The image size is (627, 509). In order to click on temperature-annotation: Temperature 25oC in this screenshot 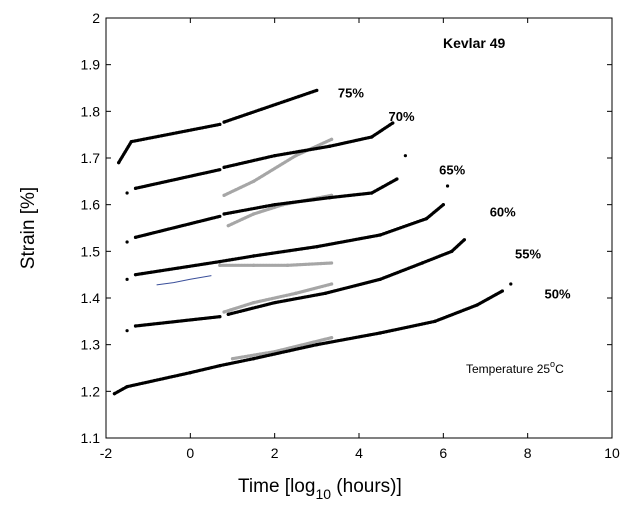, I will do `click(515, 367)`.